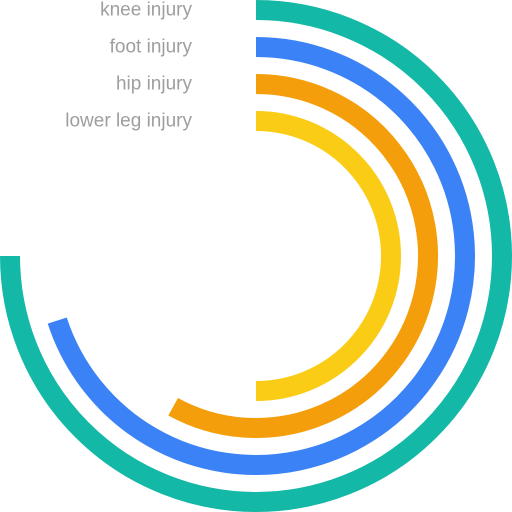 The image size is (512, 512). What do you see at coordinates (154, 84) in the screenshot?
I see `series-label: hip injury` at bounding box center [154, 84].